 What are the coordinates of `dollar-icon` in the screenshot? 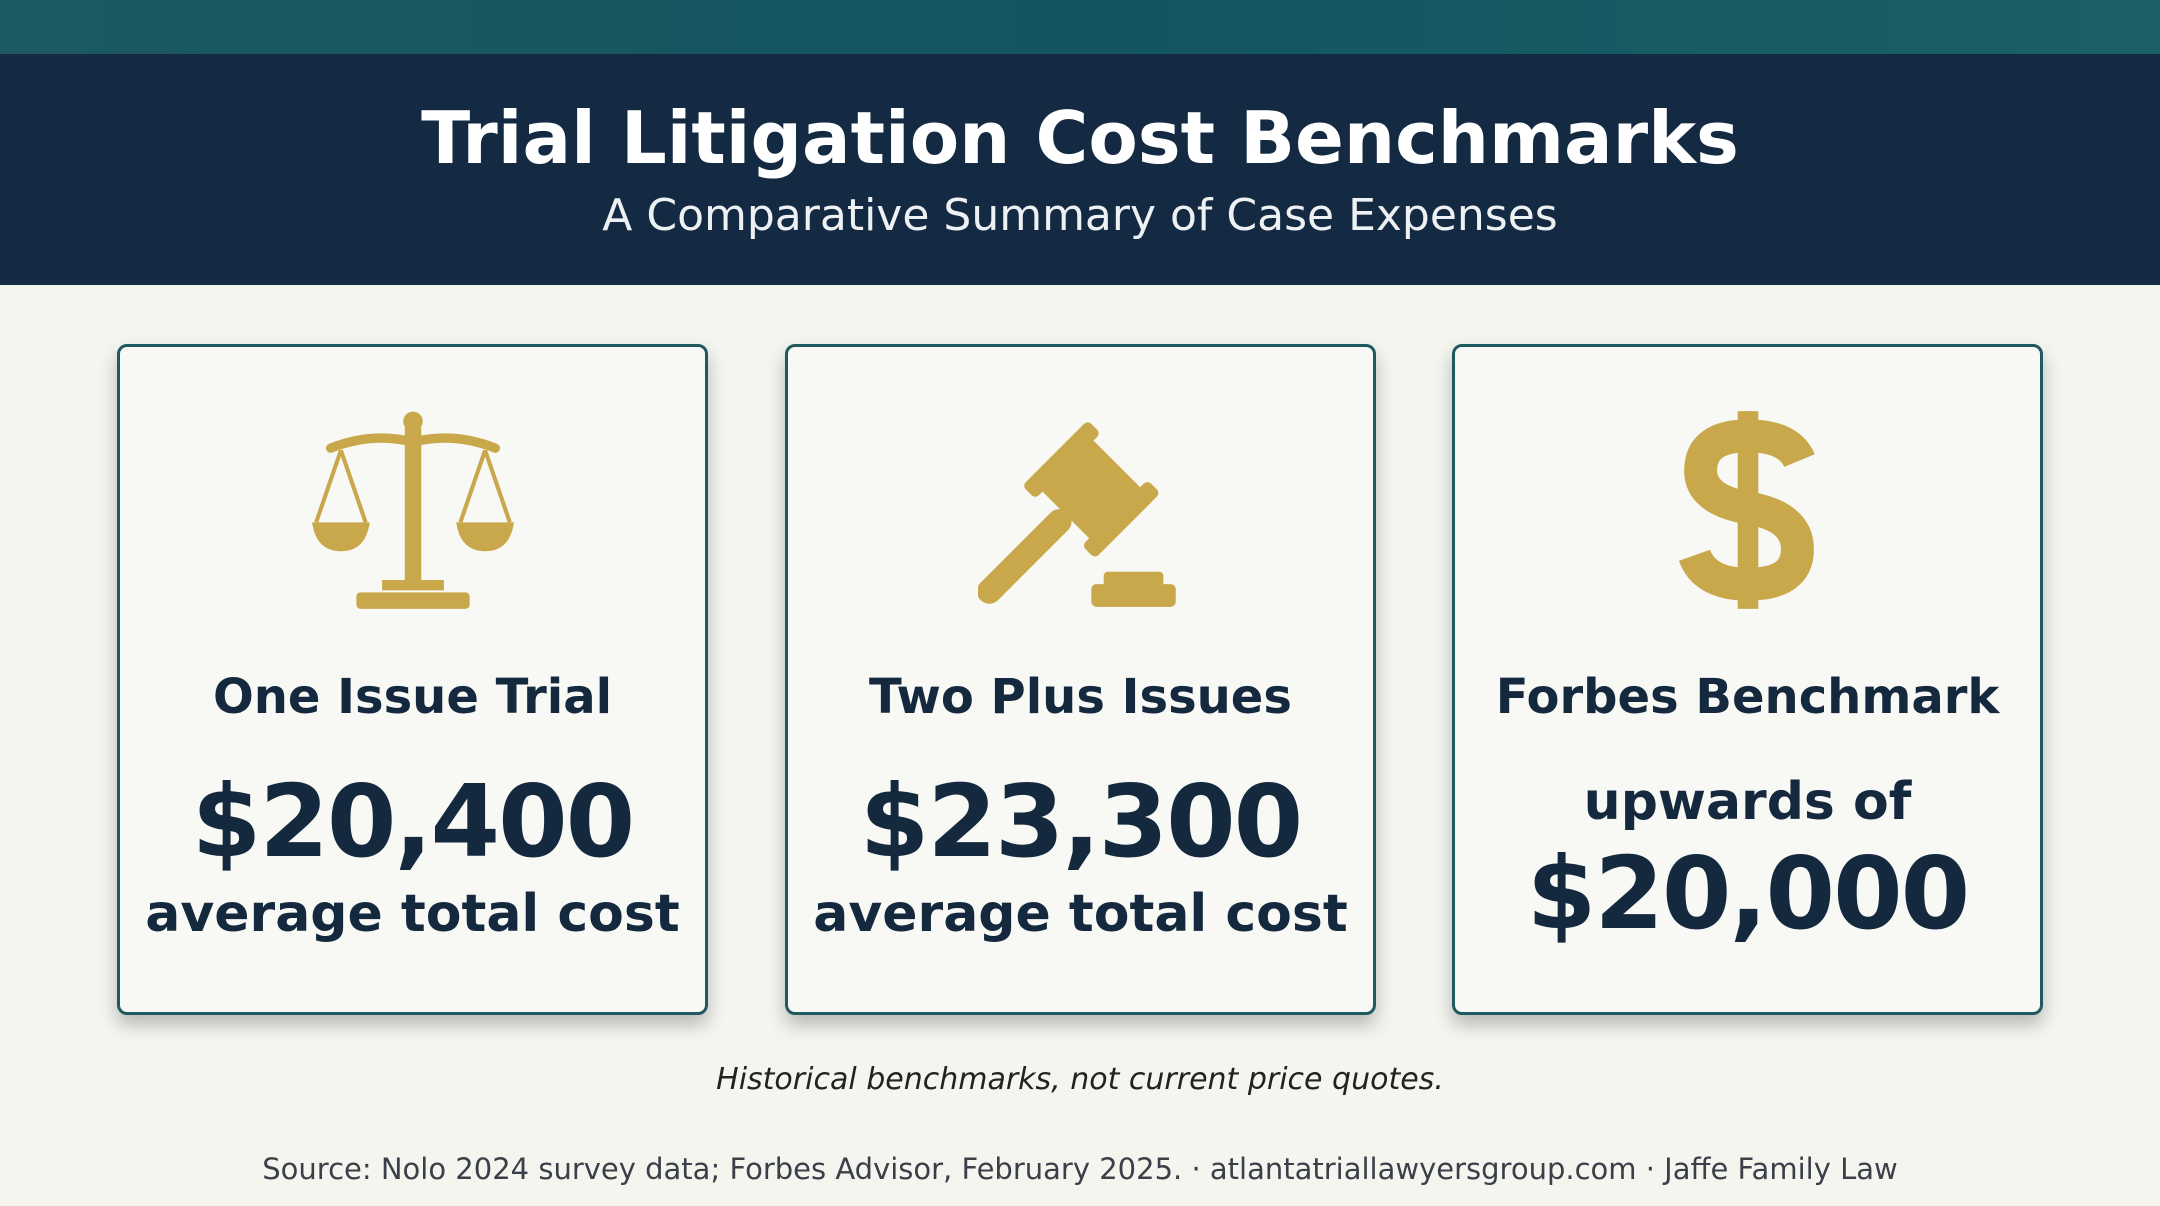 It's located at (1746, 510).